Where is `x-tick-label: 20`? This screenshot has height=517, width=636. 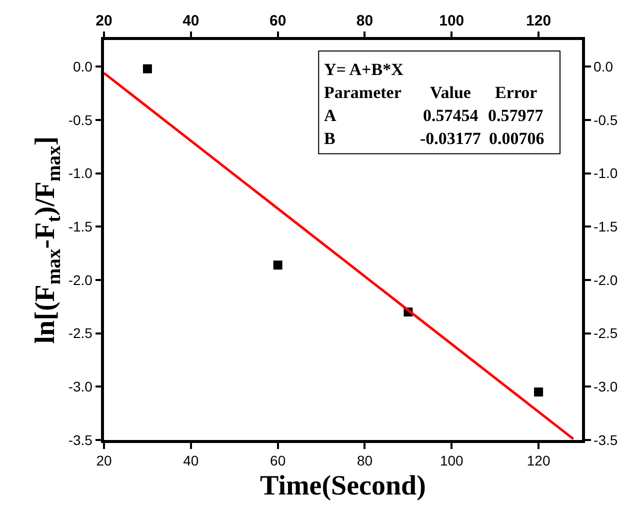
x-tick-label: 20 is located at coordinates (104, 21).